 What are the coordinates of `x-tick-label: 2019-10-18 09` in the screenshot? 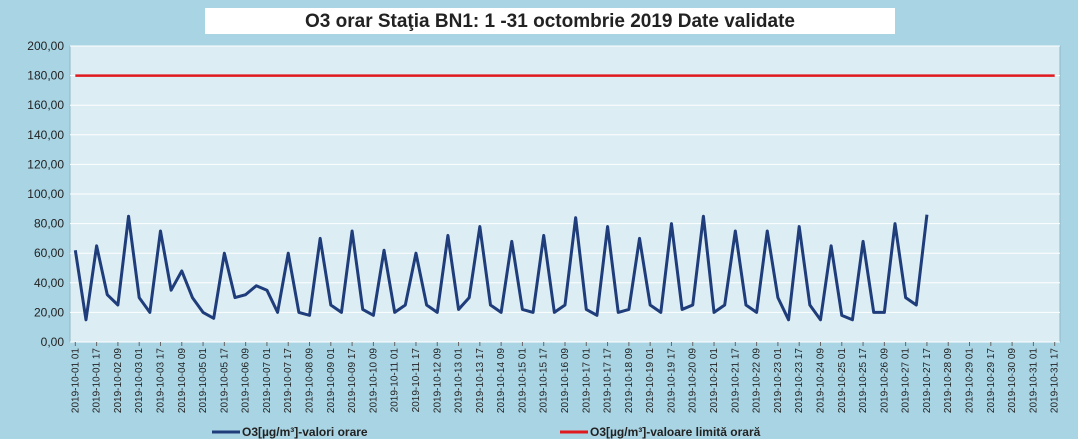 It's located at (629, 380).